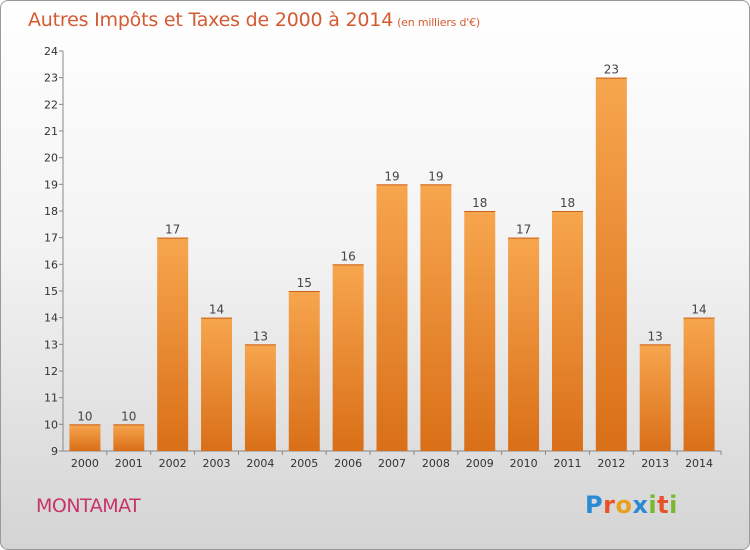  What do you see at coordinates (609, 505) in the screenshot?
I see `logo-letter: r` at bounding box center [609, 505].